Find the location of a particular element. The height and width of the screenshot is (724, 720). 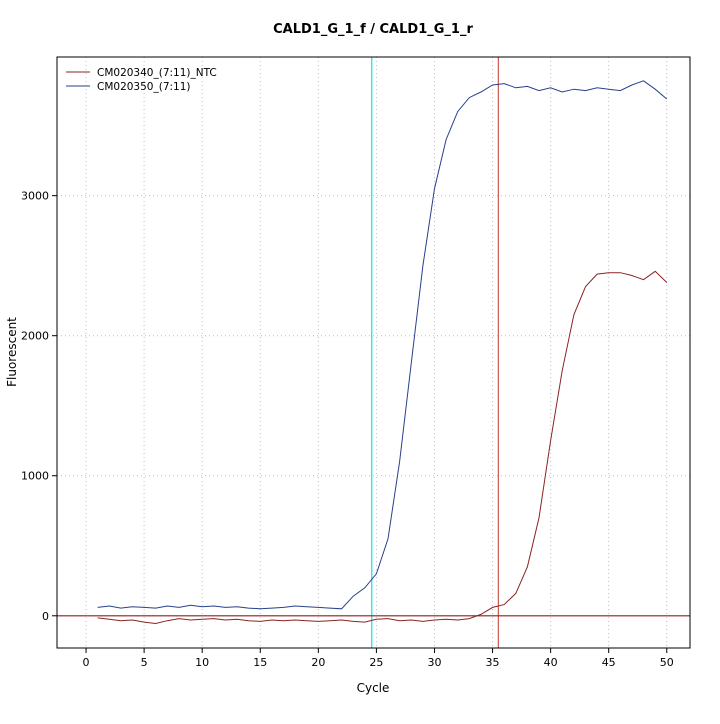

y-tick-label: 0 is located at coordinates (45, 616).